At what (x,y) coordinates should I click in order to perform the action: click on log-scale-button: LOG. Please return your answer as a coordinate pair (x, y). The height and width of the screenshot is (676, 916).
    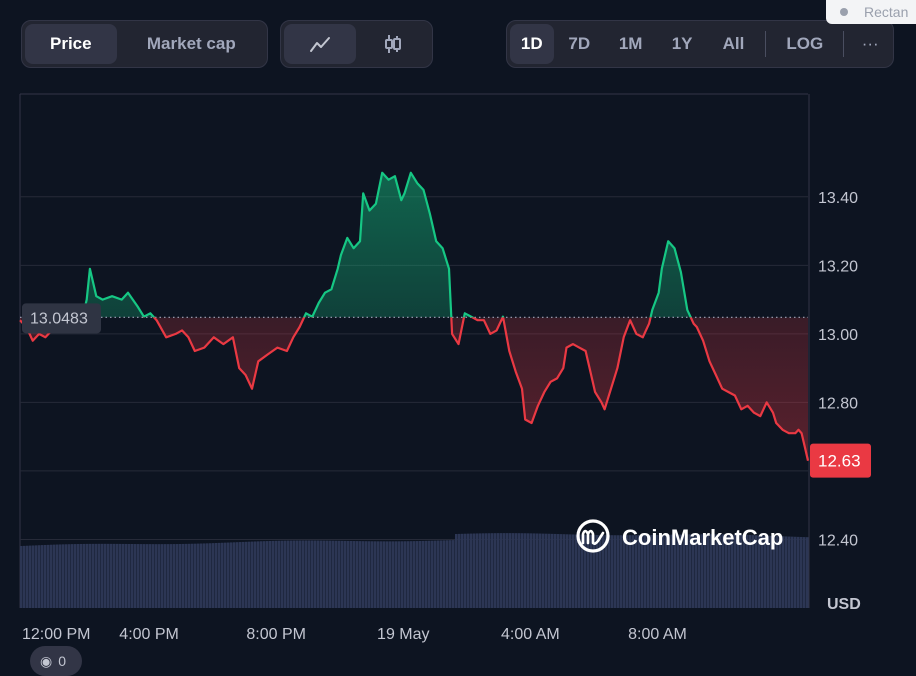
    Looking at the image, I should click on (805, 43).